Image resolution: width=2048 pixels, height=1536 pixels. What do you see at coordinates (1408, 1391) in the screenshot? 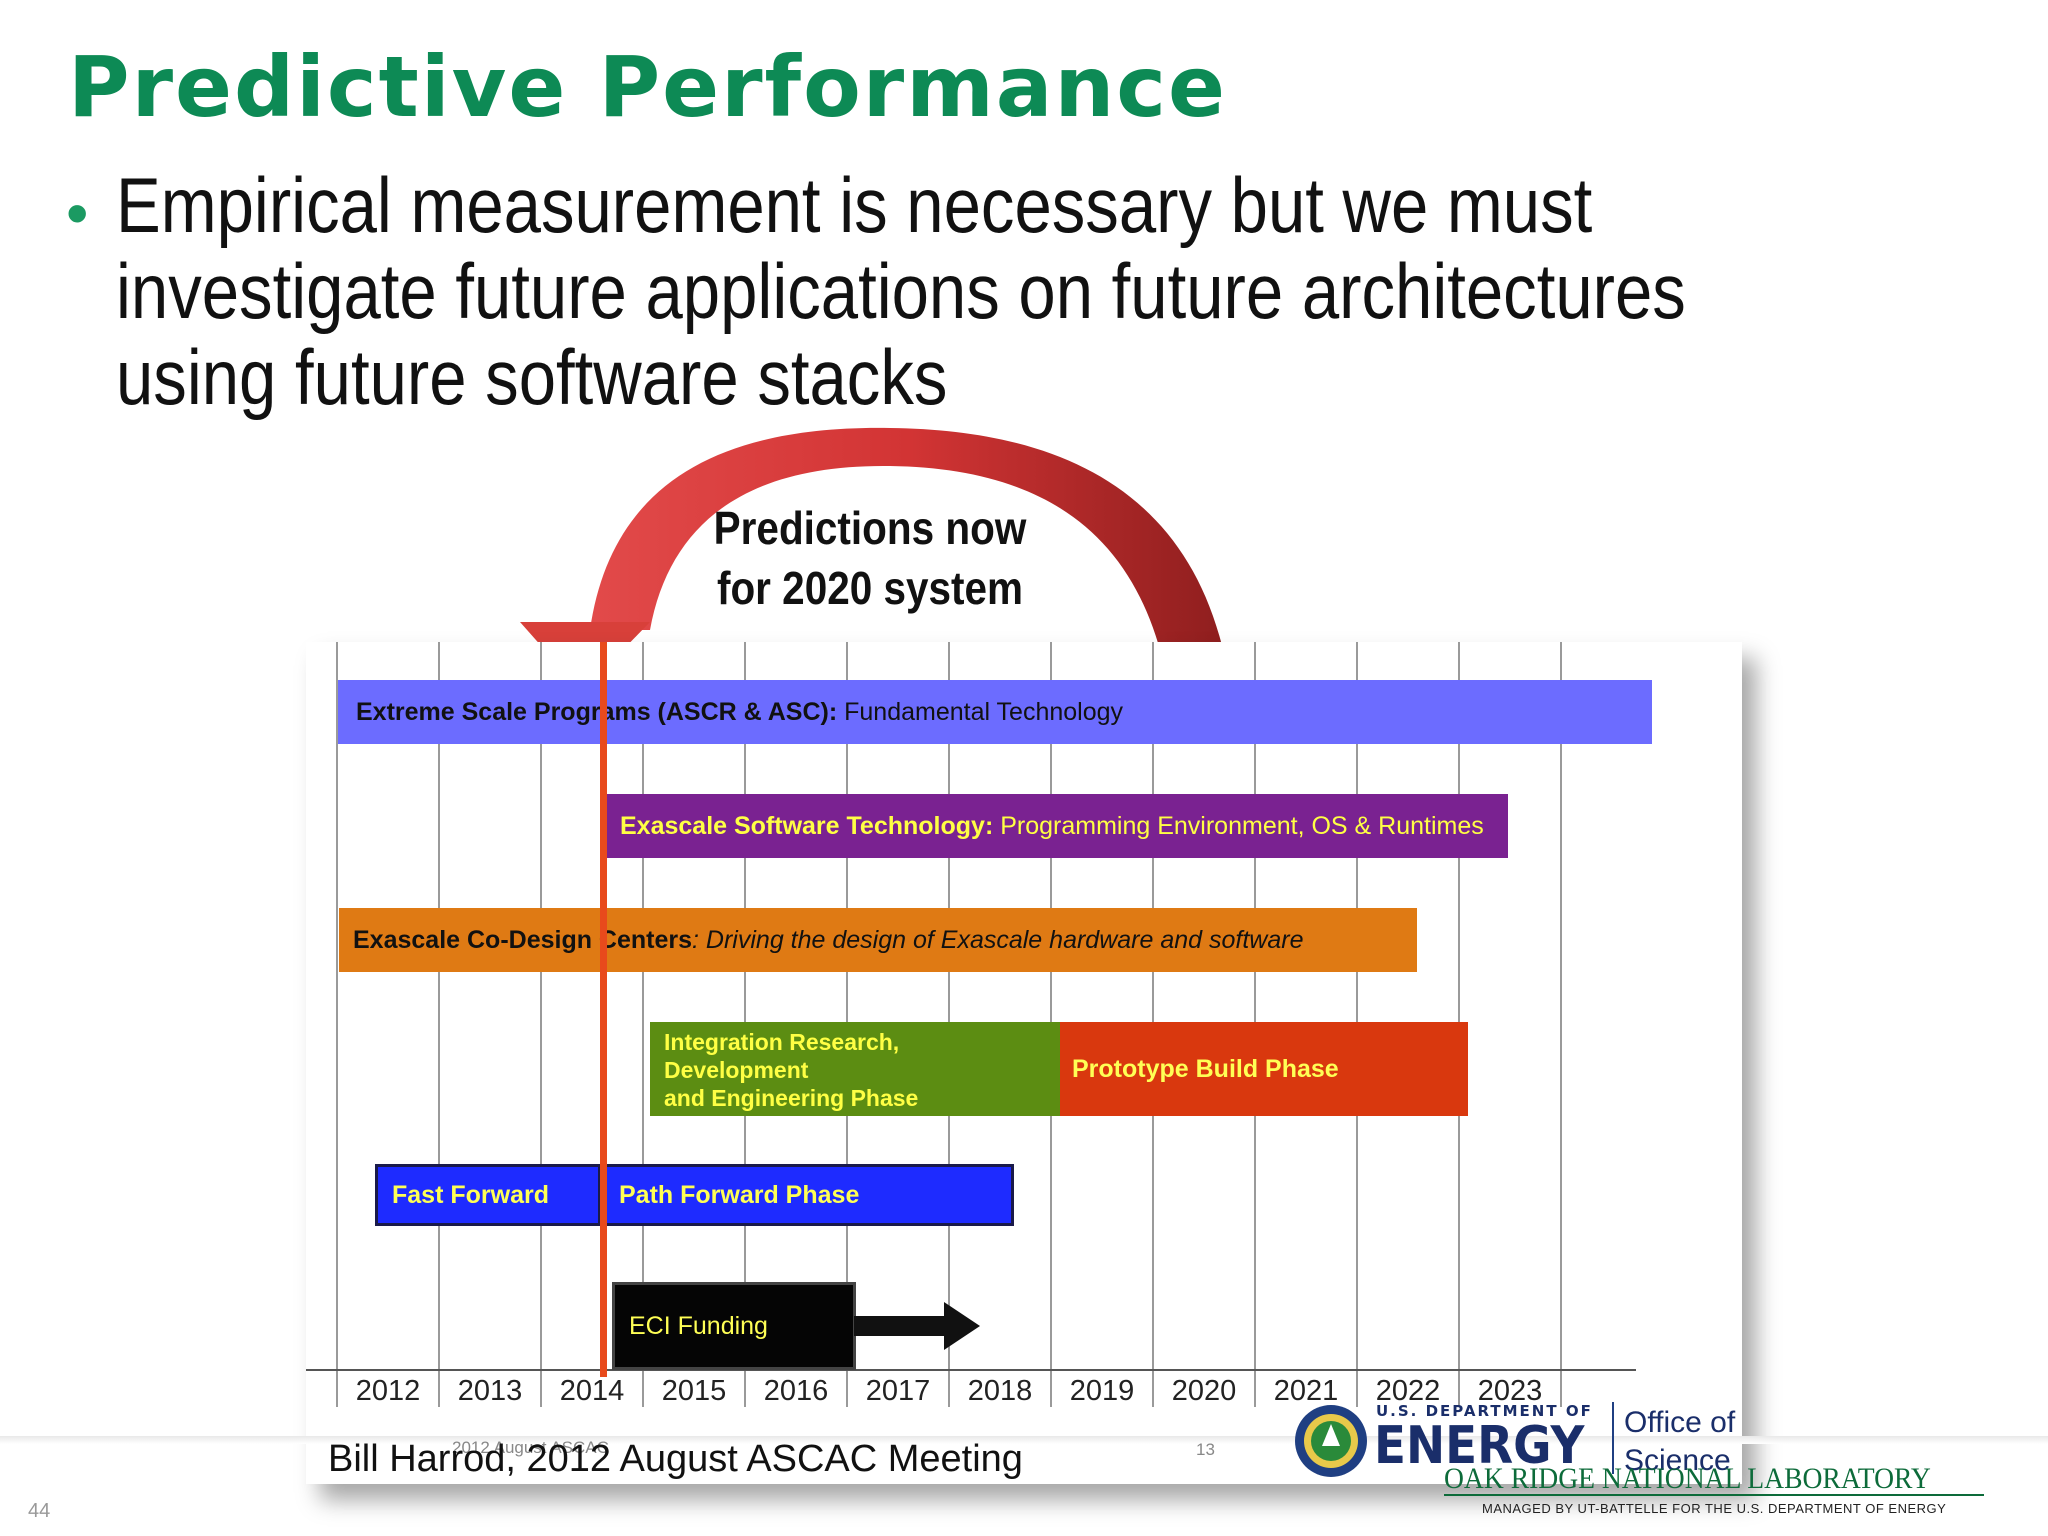
I see `year-label: 2022` at bounding box center [1408, 1391].